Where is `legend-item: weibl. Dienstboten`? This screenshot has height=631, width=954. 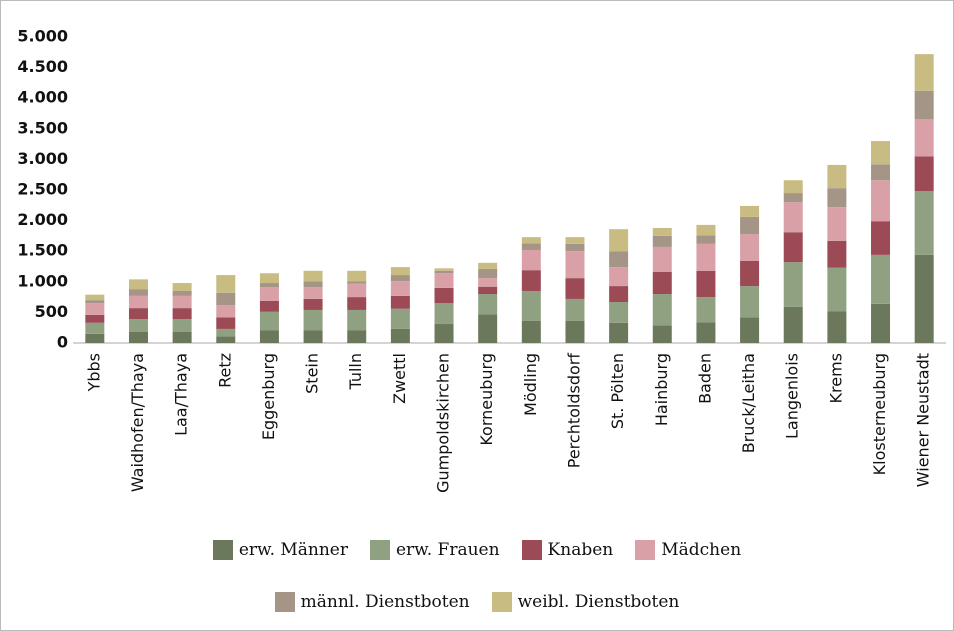 legend-item: weibl. Dienstboten is located at coordinates (585, 602).